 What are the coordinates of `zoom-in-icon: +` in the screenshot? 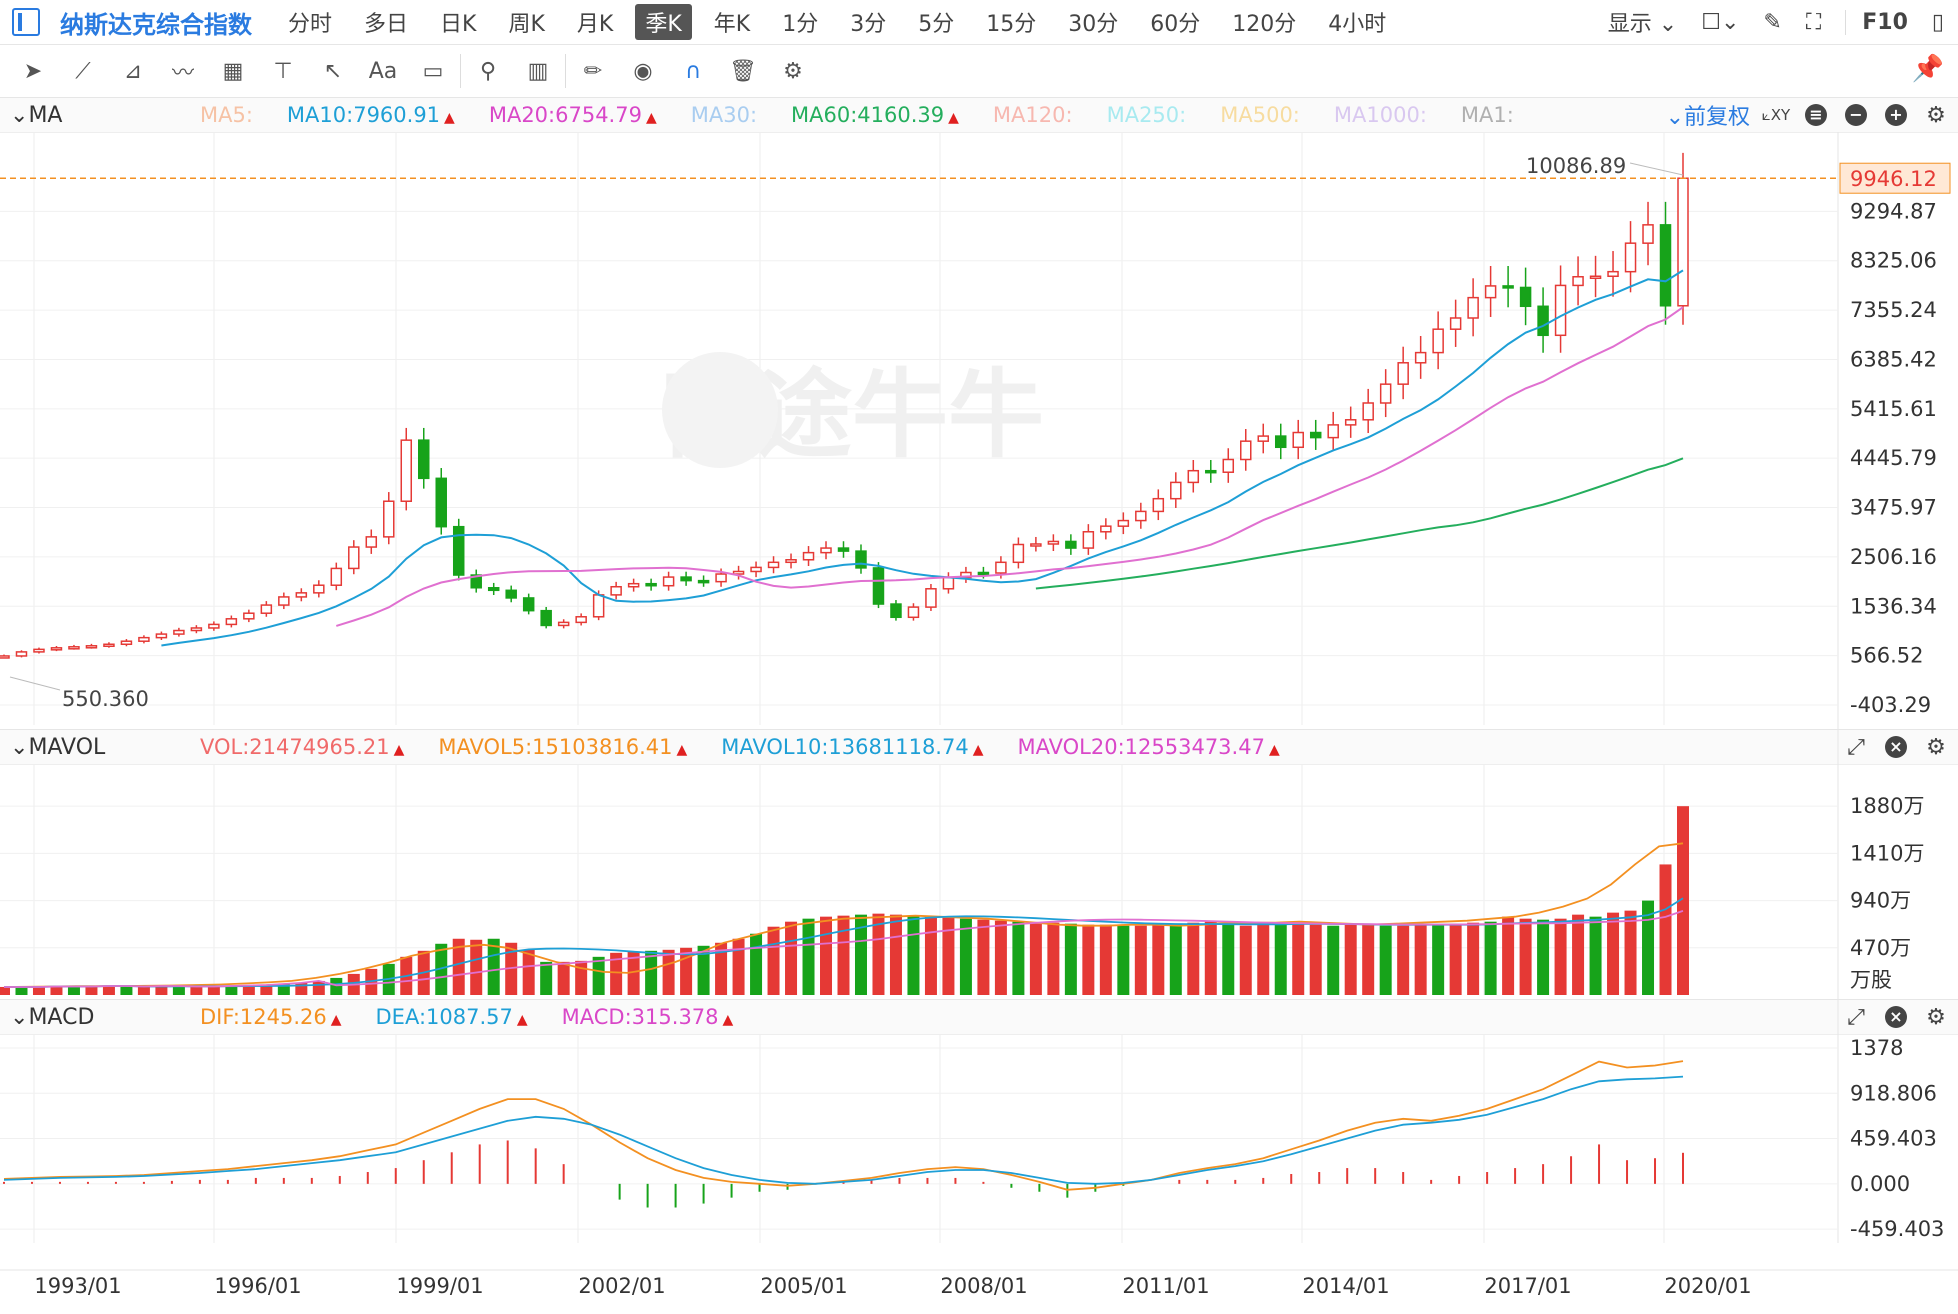 It's located at (1896, 115).